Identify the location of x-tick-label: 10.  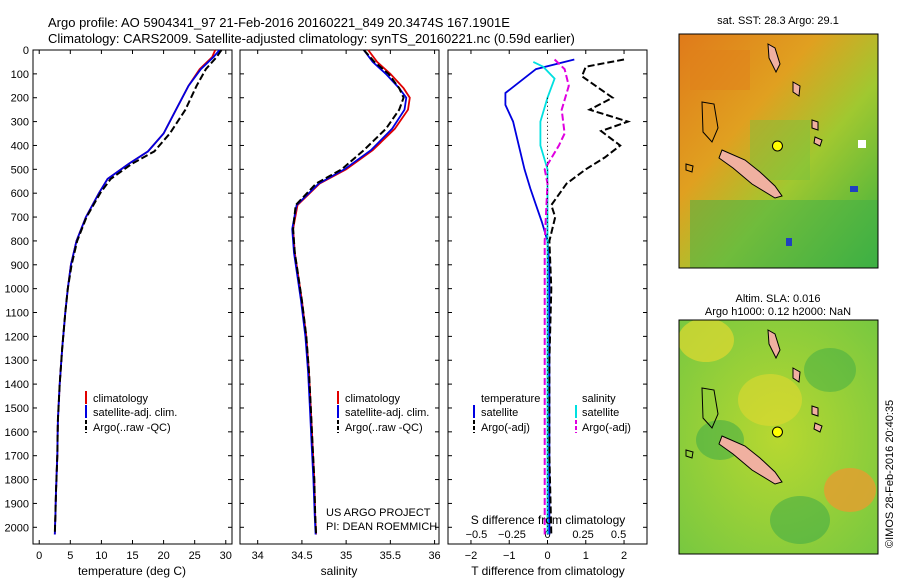
(101, 556).